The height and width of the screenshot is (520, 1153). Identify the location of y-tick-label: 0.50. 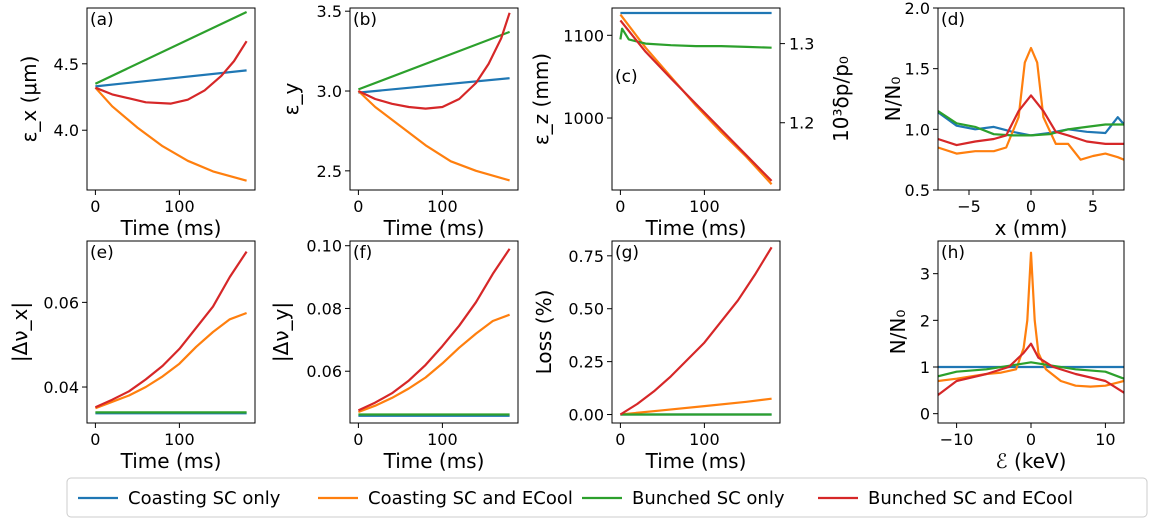
(586, 309).